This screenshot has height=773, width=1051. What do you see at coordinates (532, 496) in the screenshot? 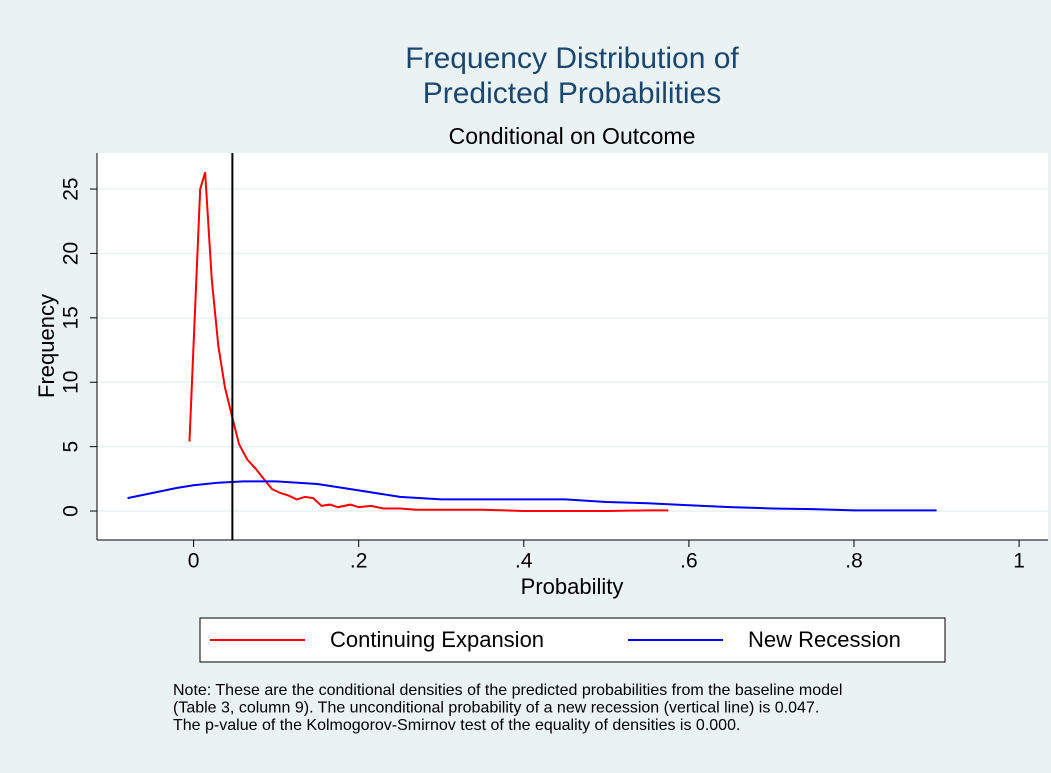
I see `line-series` at bounding box center [532, 496].